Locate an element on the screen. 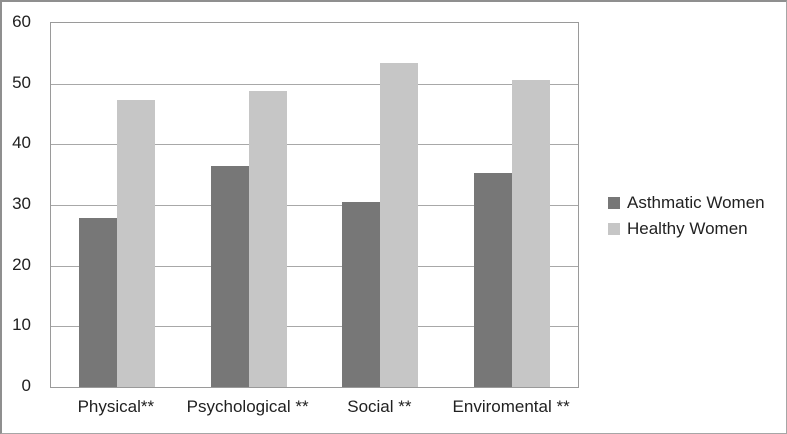  x-tick-label-physical: Physical** is located at coordinates (116, 406).